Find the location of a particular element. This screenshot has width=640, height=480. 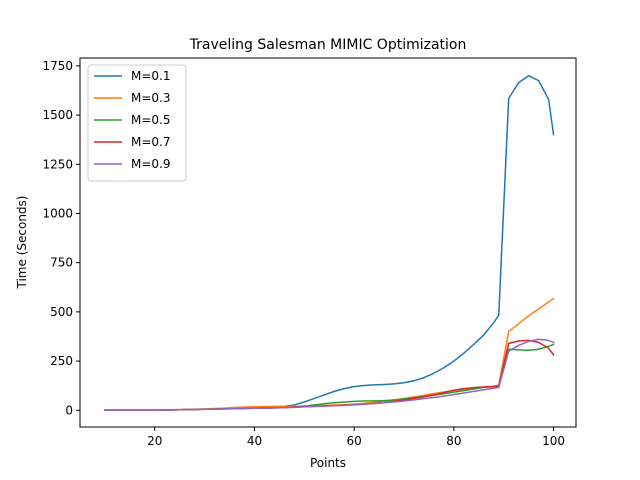

legend-box is located at coordinates (137, 123).